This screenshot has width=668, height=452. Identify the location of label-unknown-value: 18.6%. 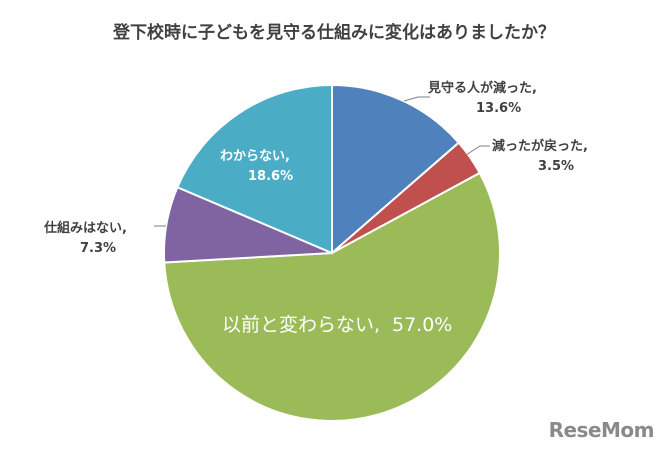
(270, 176).